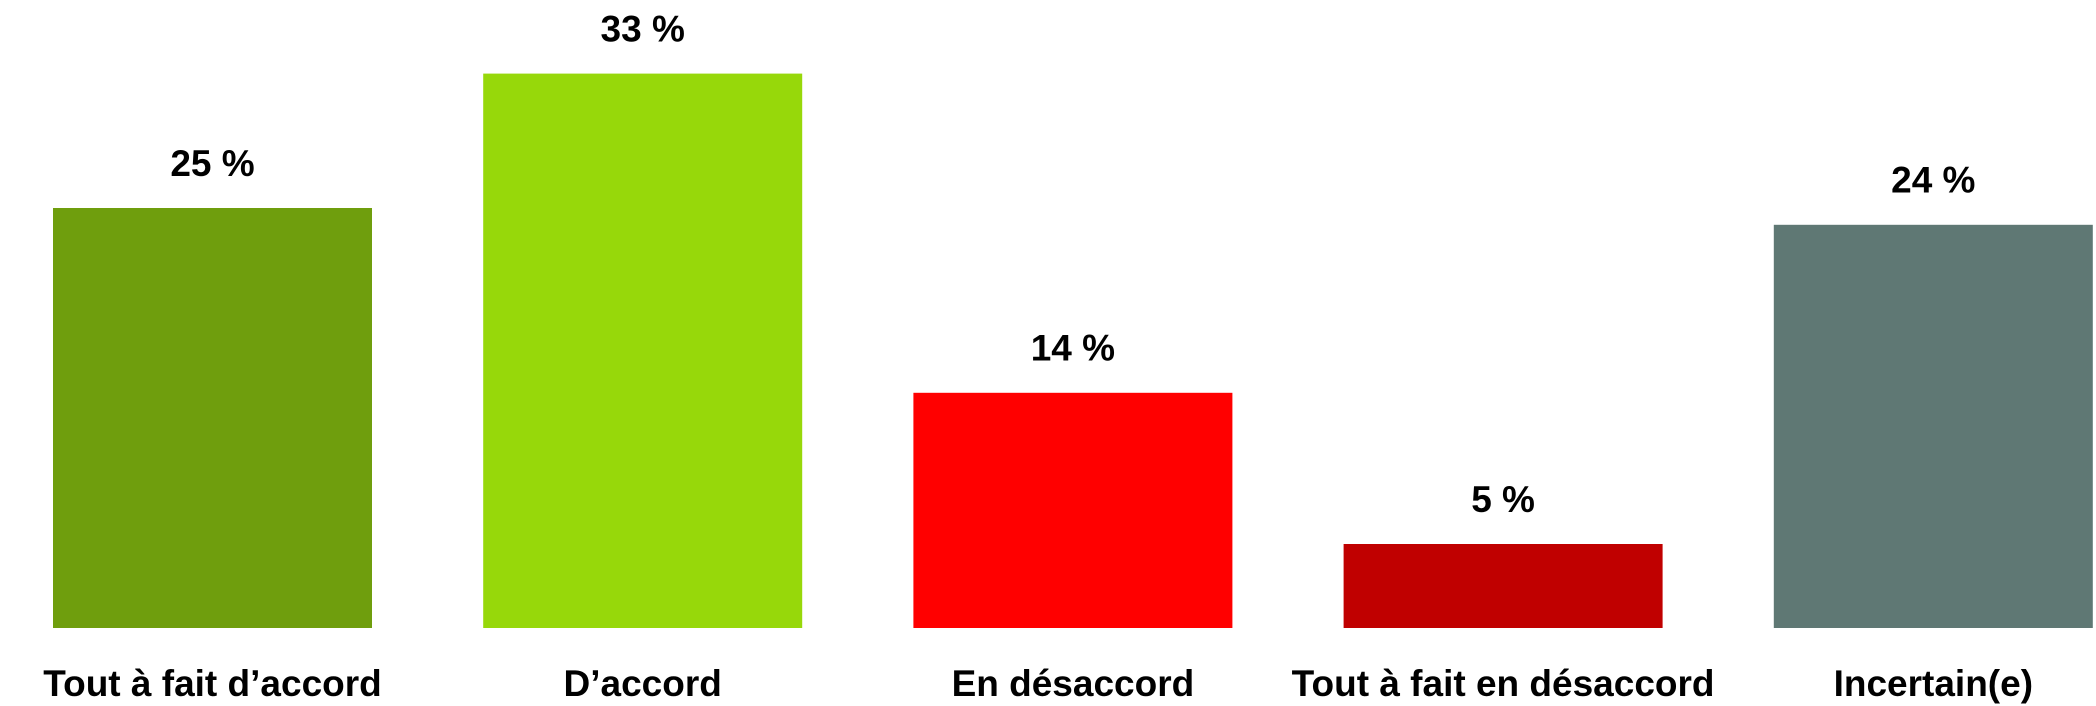 Image resolution: width=2096 pixels, height=706 pixels. I want to click on category-label: En désaccord, so click(1073, 683).